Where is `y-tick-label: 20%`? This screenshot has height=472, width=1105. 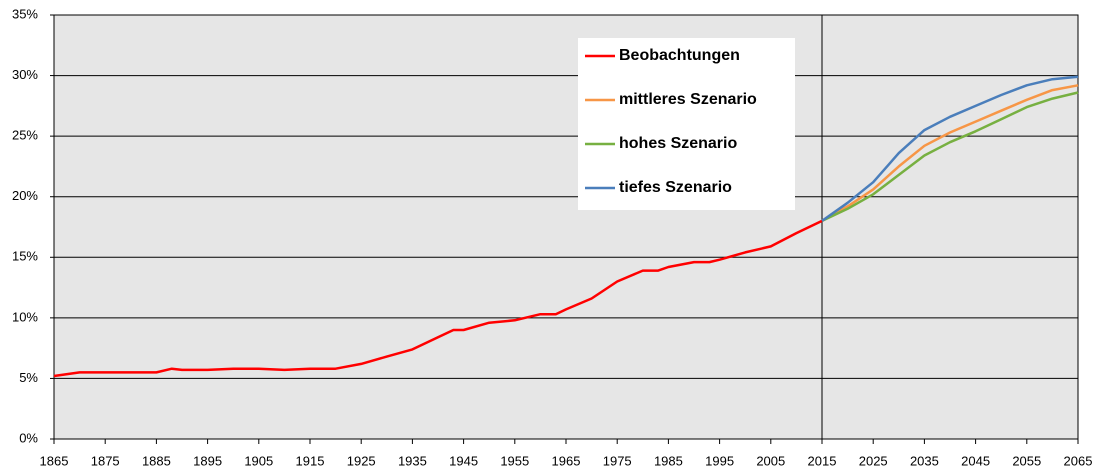
y-tick-label: 20% is located at coordinates (25, 195).